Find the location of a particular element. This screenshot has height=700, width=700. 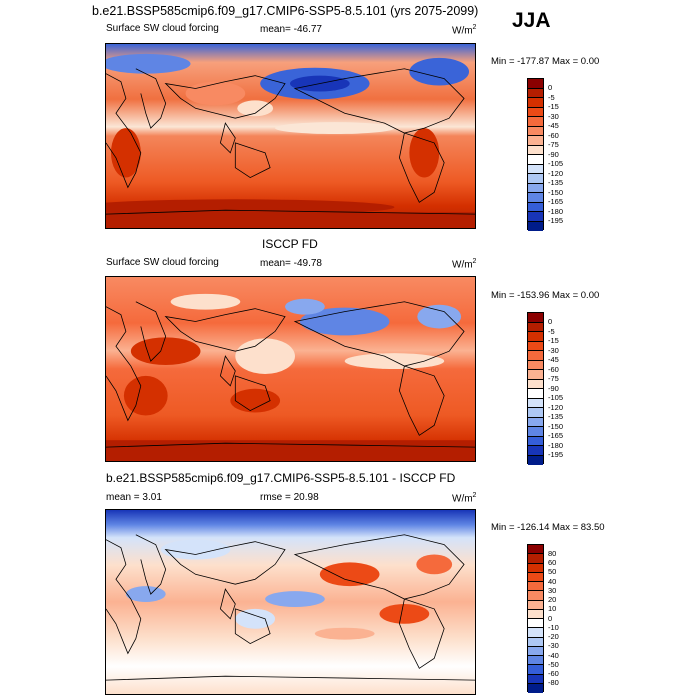

panel3-min-max: Min = -126.14 Max = 83.50 is located at coordinates (548, 527).